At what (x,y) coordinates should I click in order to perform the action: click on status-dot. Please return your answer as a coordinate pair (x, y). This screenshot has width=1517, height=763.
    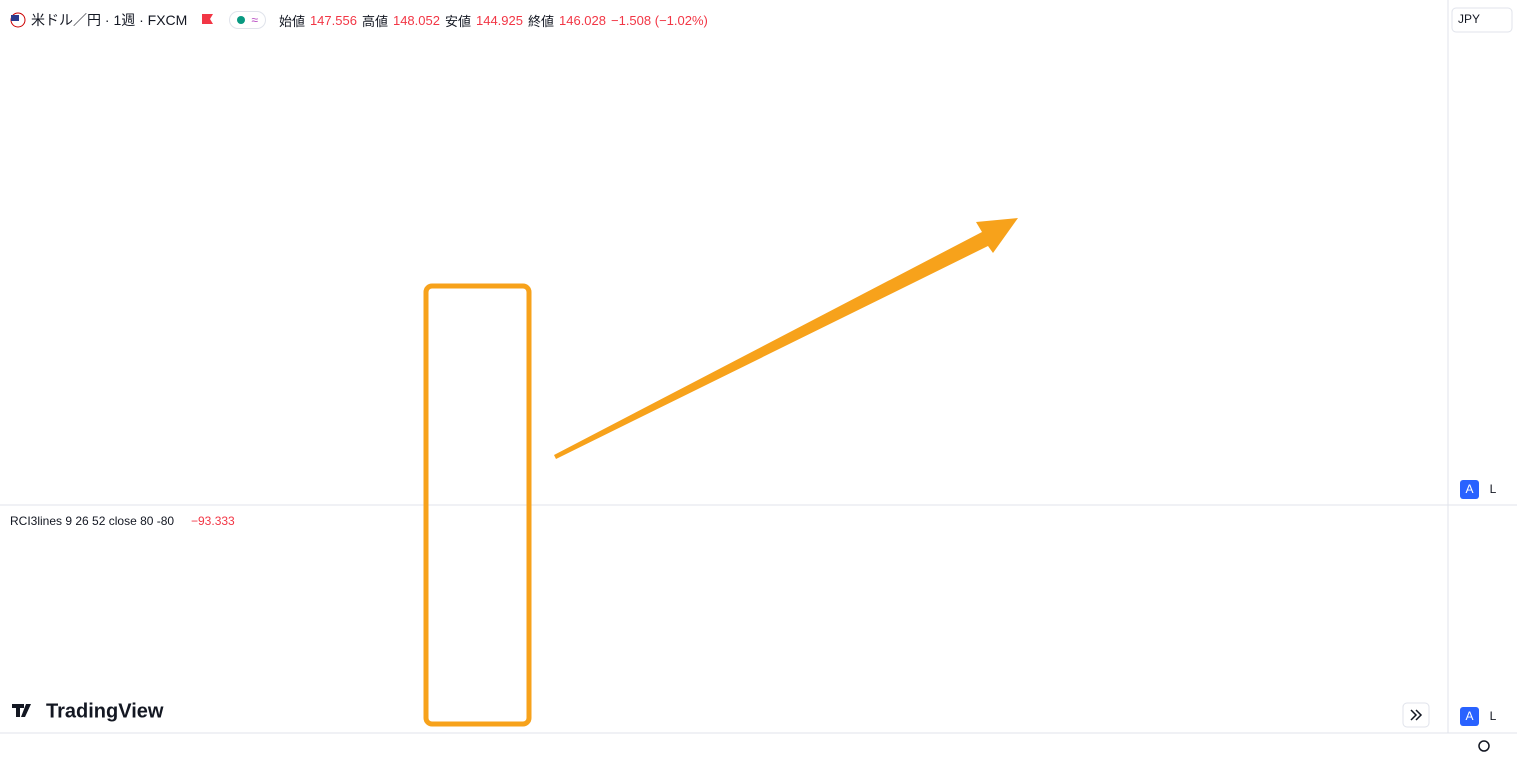
    Looking at the image, I should click on (241, 20).